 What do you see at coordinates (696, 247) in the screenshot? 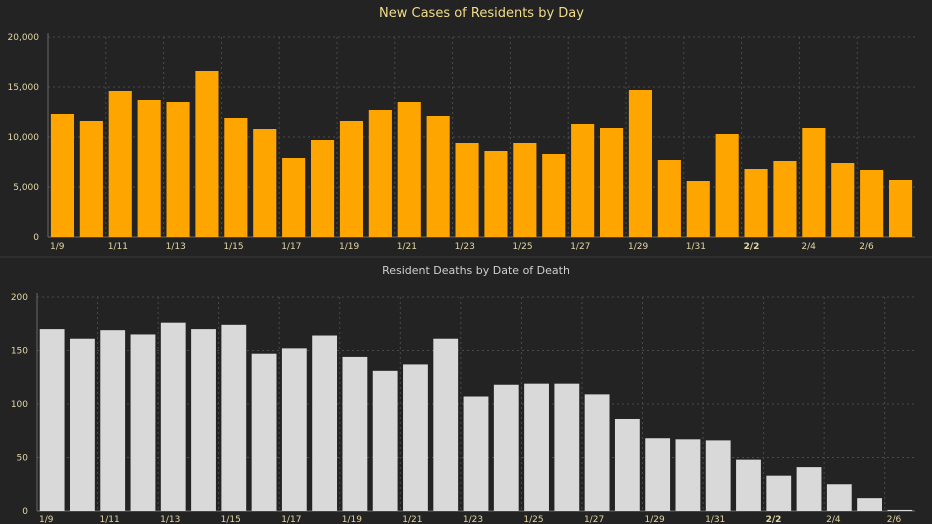
I see `cases-x-tick-label: 1/31` at bounding box center [696, 247].